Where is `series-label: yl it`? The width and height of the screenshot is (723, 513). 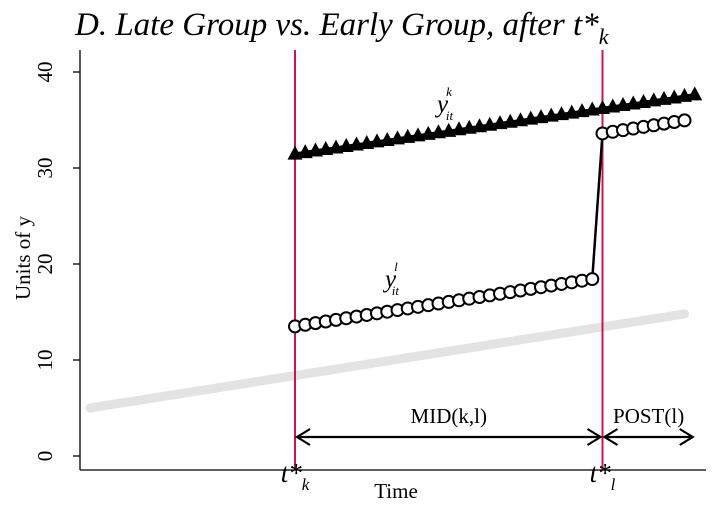
series-label: yl it is located at coordinates (390, 278).